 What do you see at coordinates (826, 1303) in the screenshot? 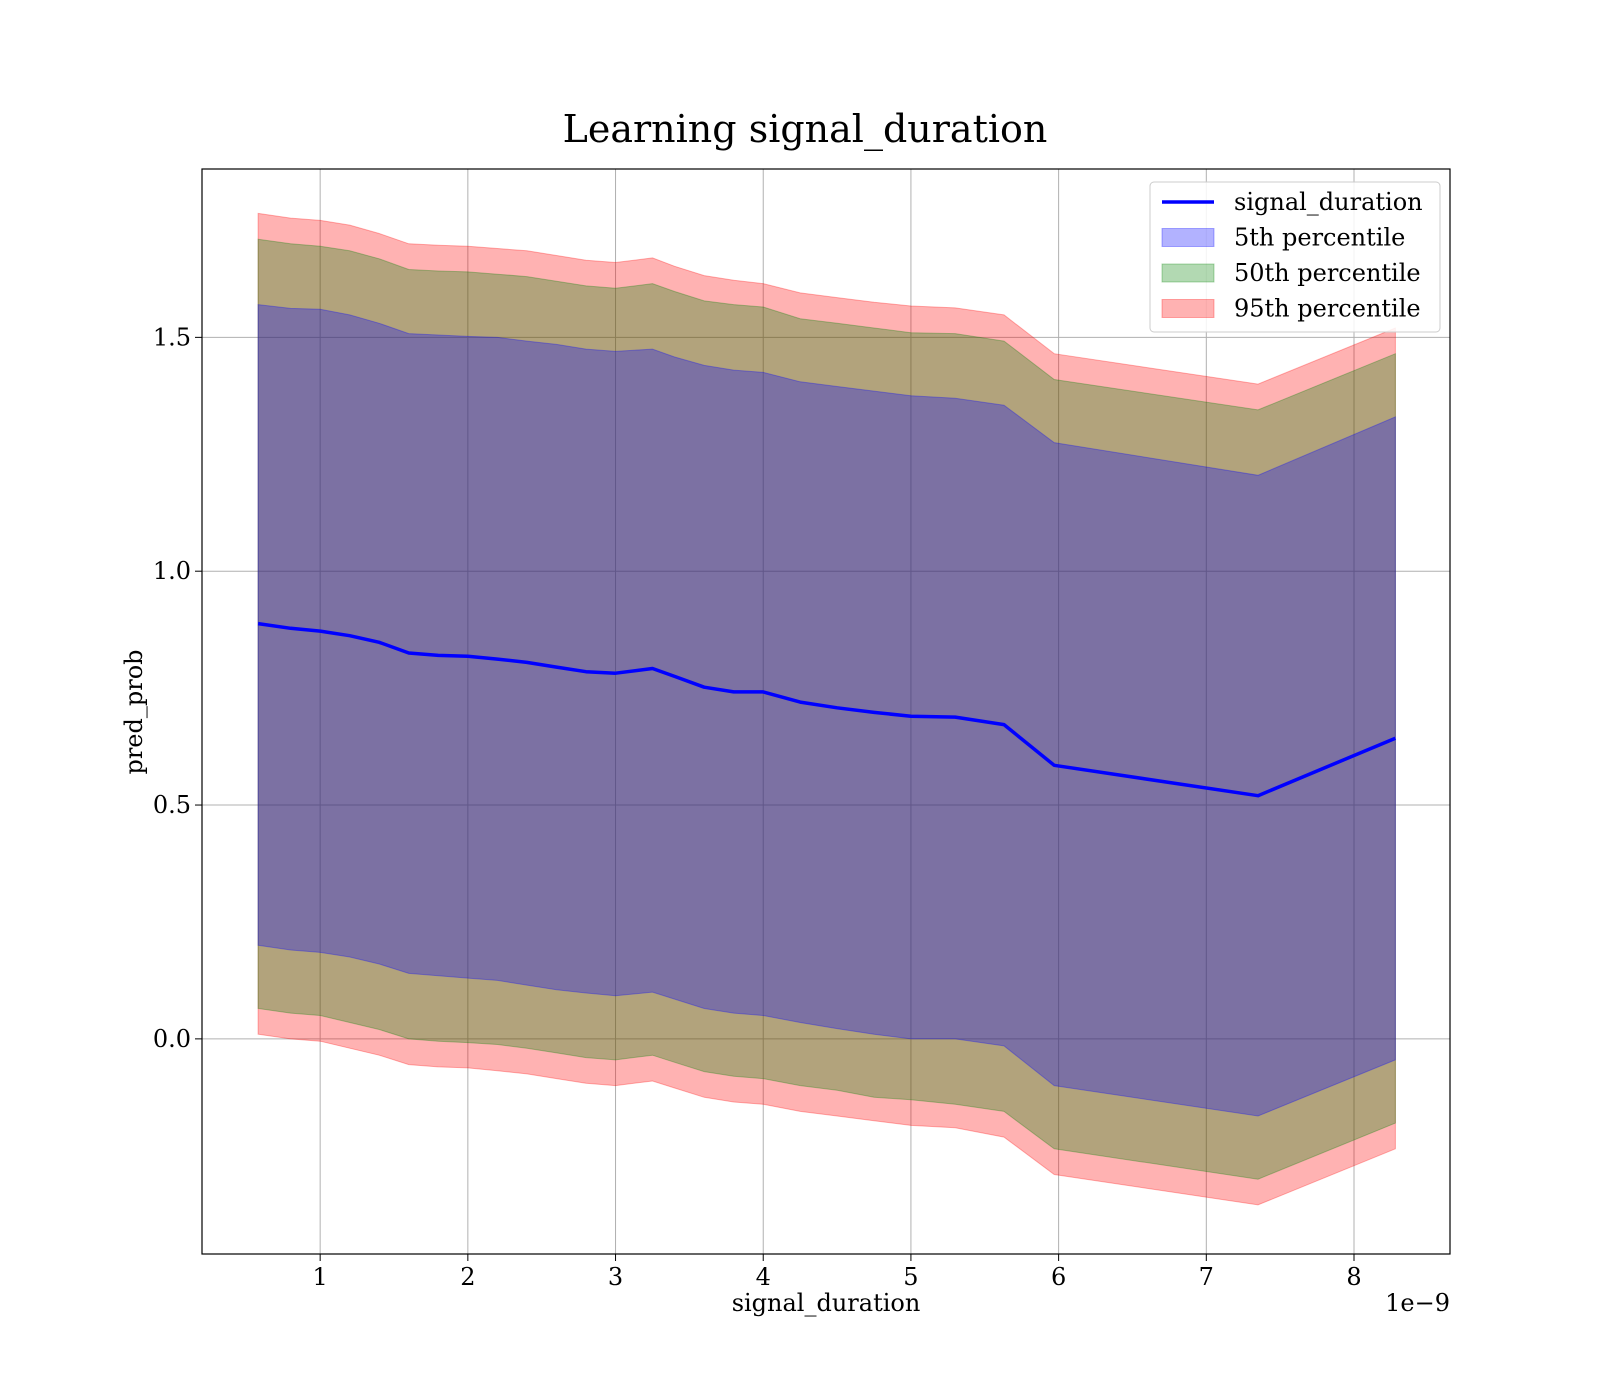
I see `x-axis-label: signal_duration` at bounding box center [826, 1303].